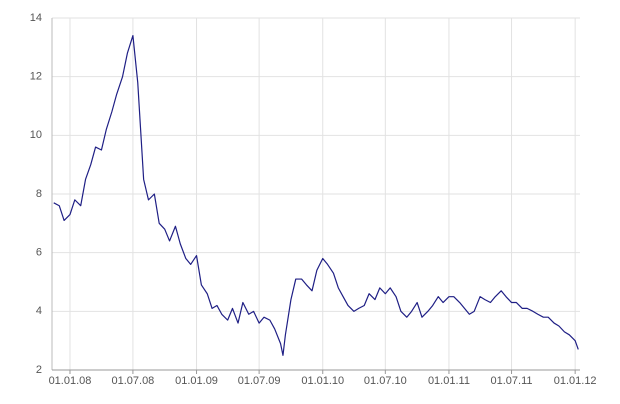 The height and width of the screenshot is (404, 620). What do you see at coordinates (575, 381) in the screenshot?
I see `x-tick-label: 01.01.12` at bounding box center [575, 381].